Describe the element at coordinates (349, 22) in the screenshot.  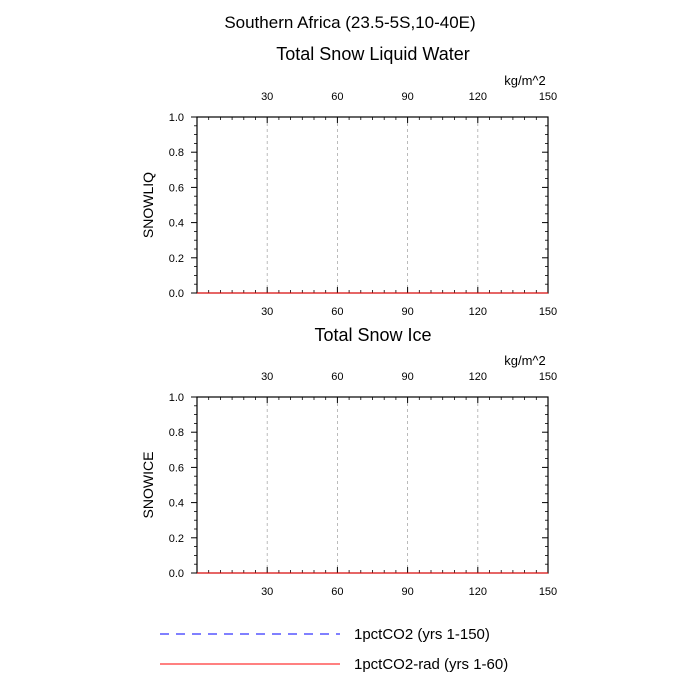
I see `figure-main-title: Southern Africa (23.5-5S,10-40E)` at that location.